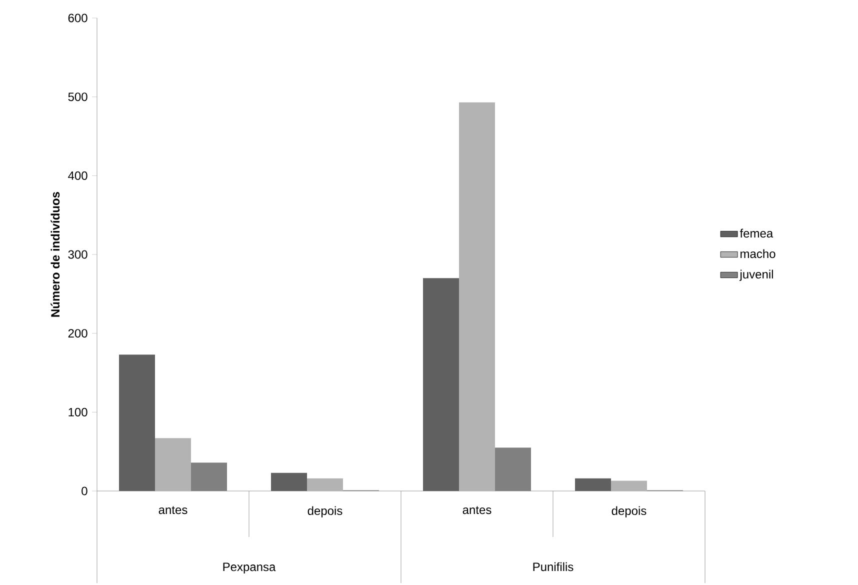 This screenshot has height=585, width=858. Describe the element at coordinates (758, 253) in the screenshot. I see `legend-label: macho` at that location.